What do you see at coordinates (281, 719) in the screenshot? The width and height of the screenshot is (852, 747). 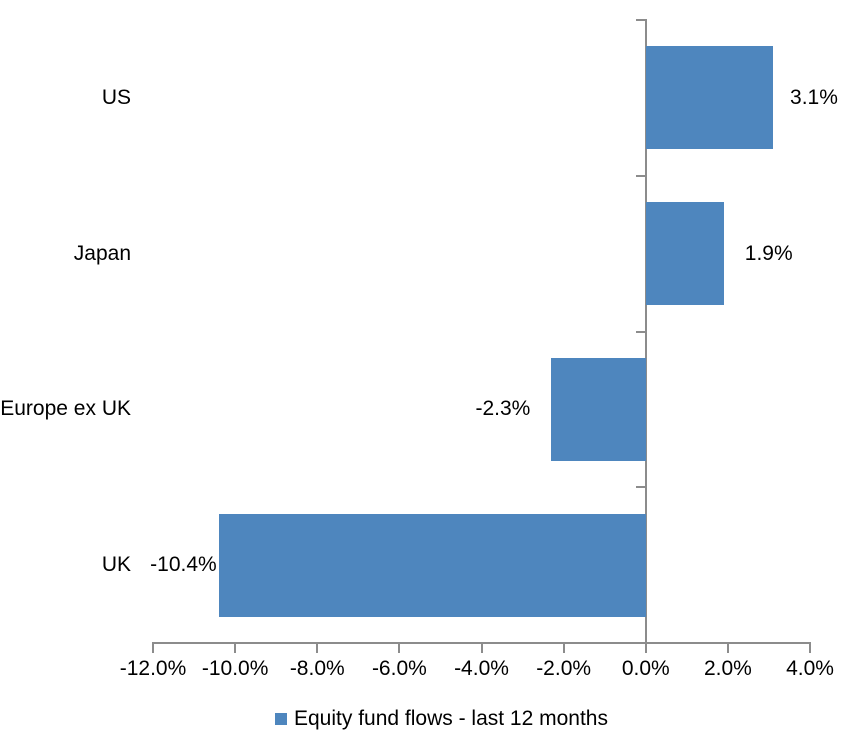 I see `legend-swatch` at bounding box center [281, 719].